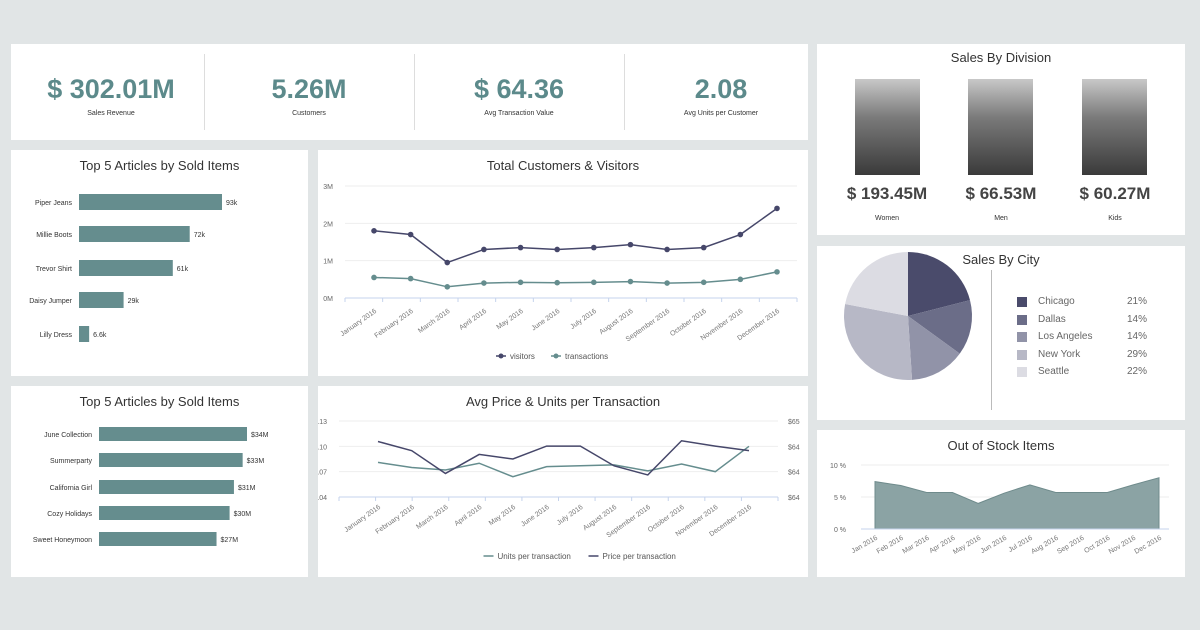 This screenshot has width=1200, height=630. What do you see at coordinates (473, 320) in the screenshot?
I see `x-tick-label: April 2016` at bounding box center [473, 320].